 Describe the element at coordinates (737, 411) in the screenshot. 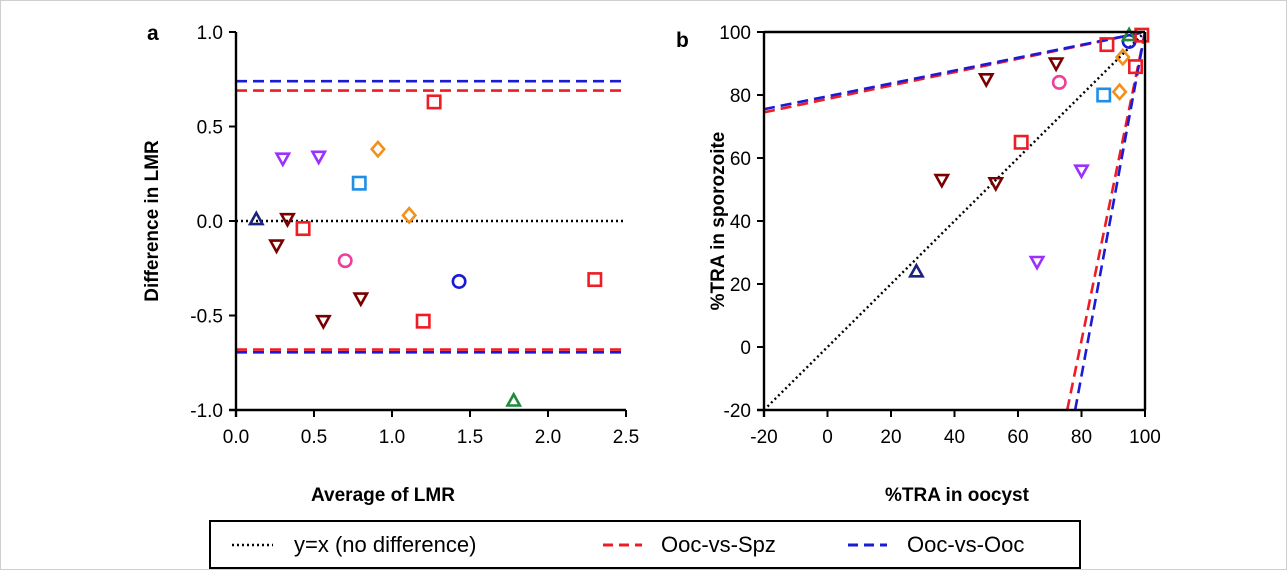

I see `panel-b-y-tick-label-6: -20` at that location.